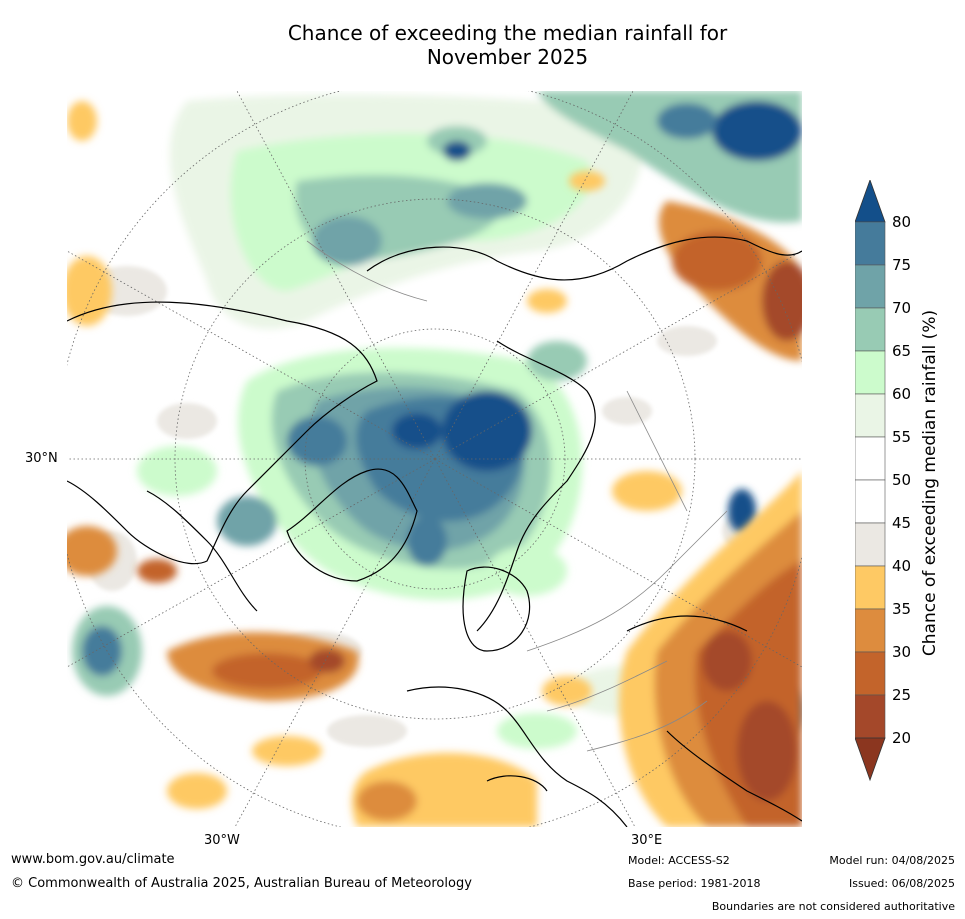 The image size is (965, 919). Describe the element at coordinates (41, 458) in the screenshot. I see `lat-label-30n: 30°N` at that location.